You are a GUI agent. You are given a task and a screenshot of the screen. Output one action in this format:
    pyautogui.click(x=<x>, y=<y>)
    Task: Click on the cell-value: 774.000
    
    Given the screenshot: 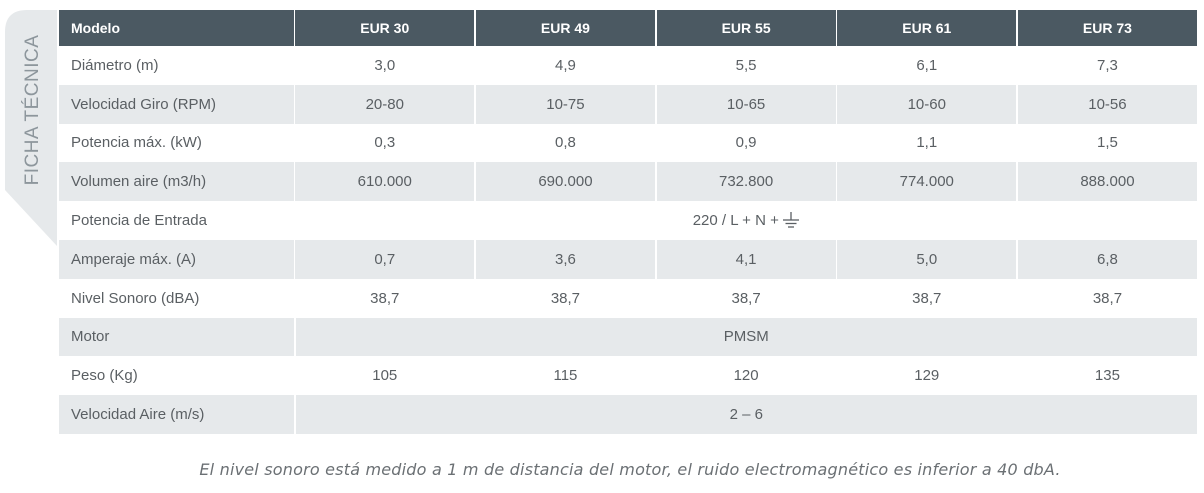 What is the action you would take?
    pyautogui.click(x=927, y=182)
    